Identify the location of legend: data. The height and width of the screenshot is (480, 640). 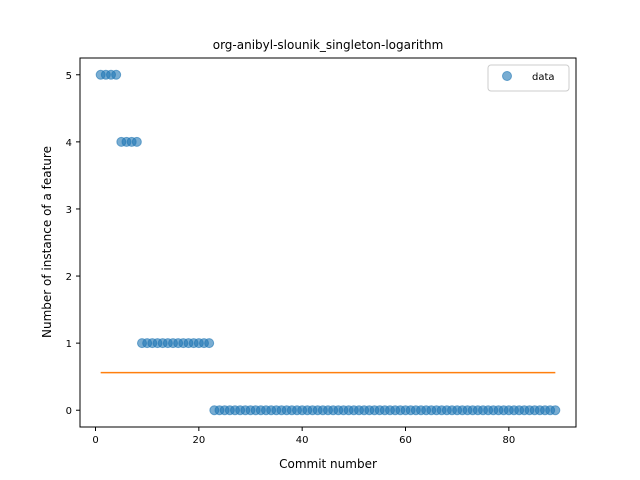
(528, 78).